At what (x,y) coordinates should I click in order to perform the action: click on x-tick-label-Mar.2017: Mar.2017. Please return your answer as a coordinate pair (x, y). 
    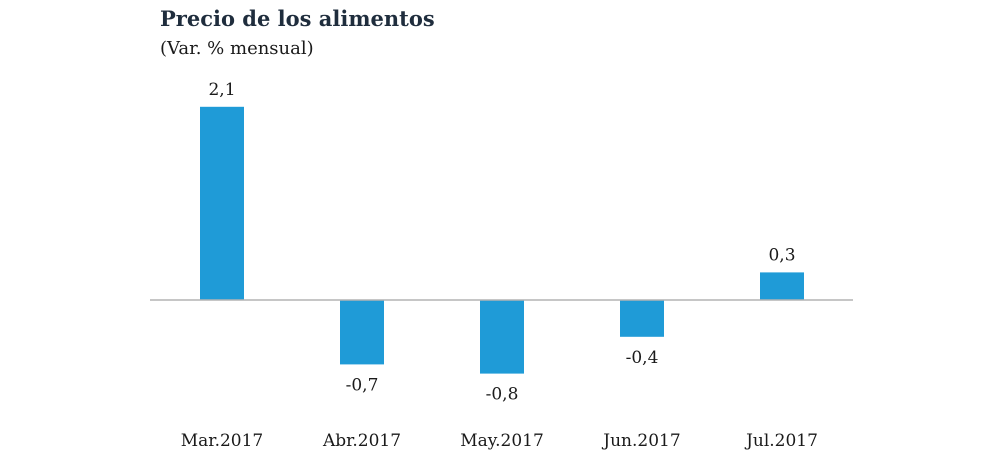
    Looking at the image, I should click on (222, 441).